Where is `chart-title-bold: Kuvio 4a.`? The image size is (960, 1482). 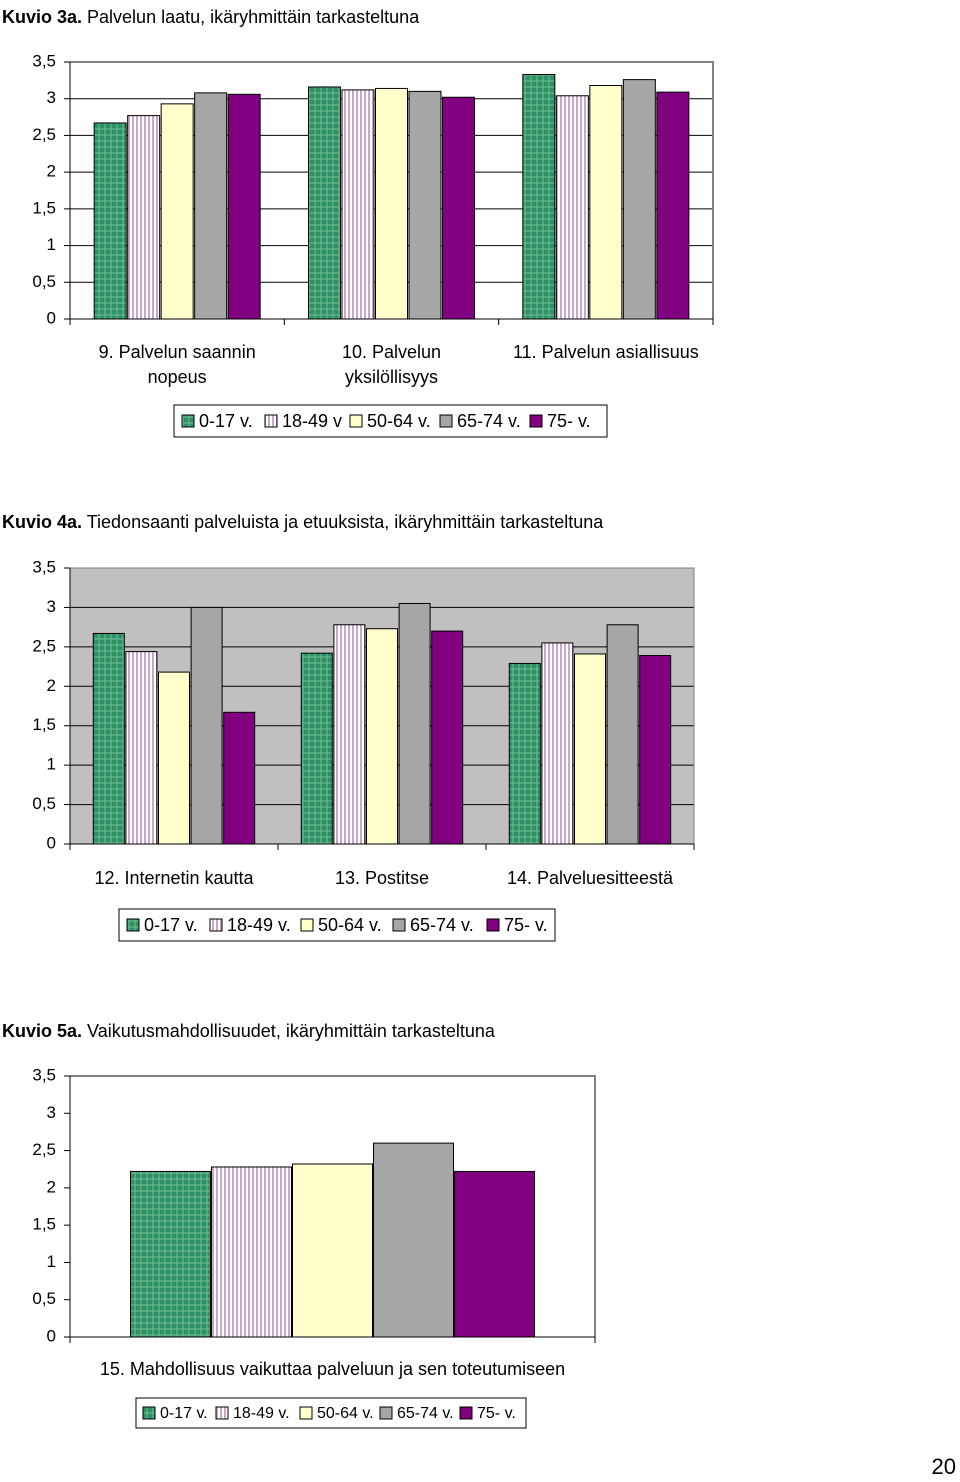 chart-title-bold: Kuvio 4a. is located at coordinates (42, 522).